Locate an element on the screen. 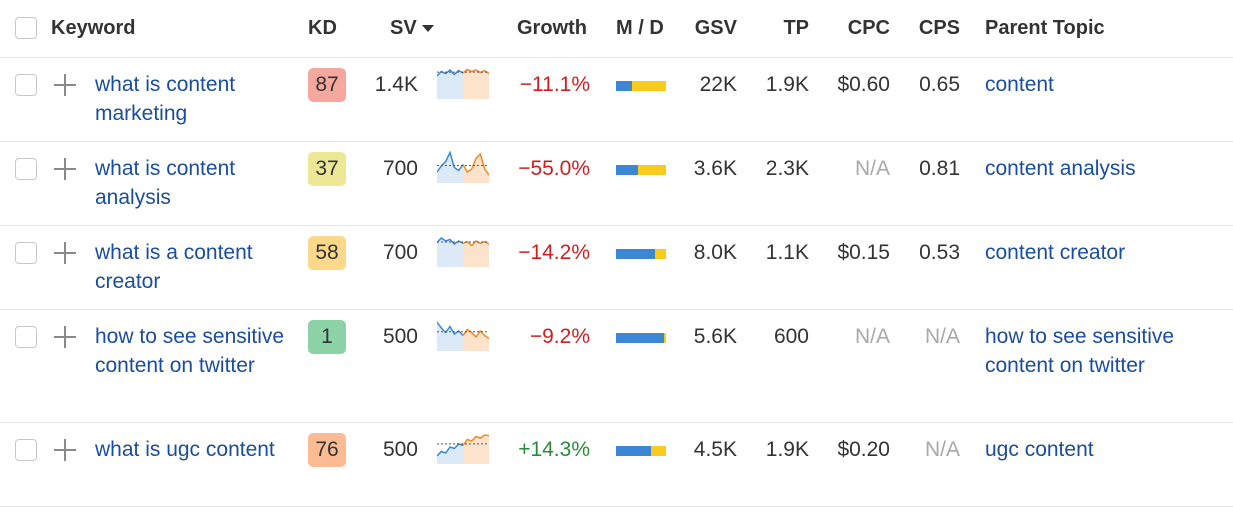 The height and width of the screenshot is (512, 1233). header-sv: SV is located at coordinates (412, 28).